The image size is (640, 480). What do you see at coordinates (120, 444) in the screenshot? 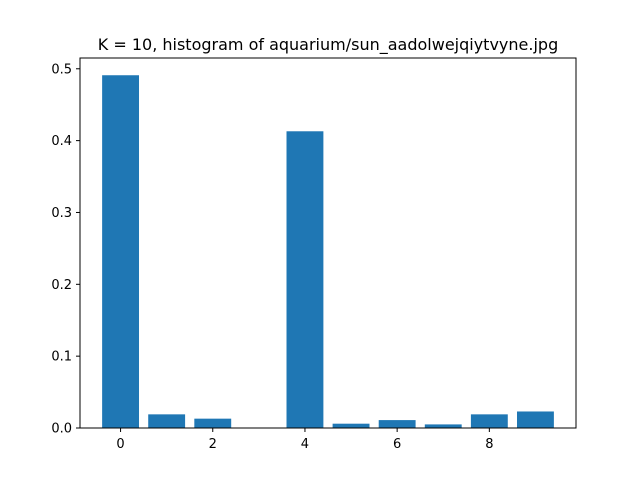
I see `x-tick-label: 0` at bounding box center [120, 444].